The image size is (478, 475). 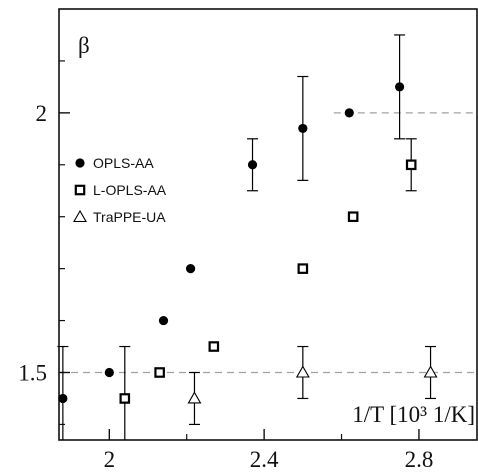 What do you see at coordinates (42, 113) in the screenshot?
I see `y-tick-label: 2` at bounding box center [42, 113].